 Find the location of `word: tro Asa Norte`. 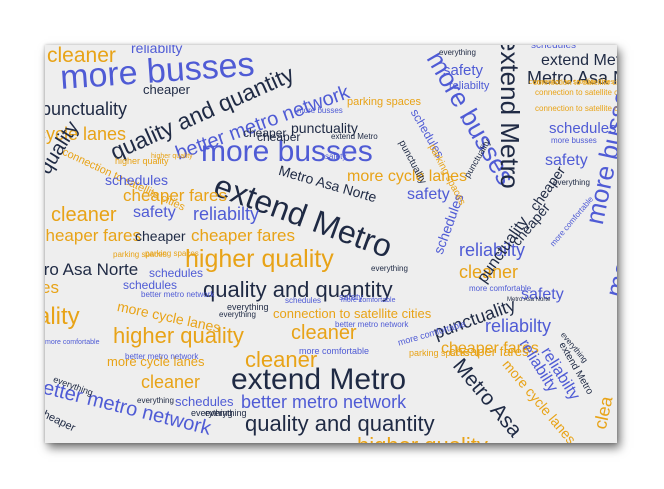

word: tro Asa Norte is located at coordinates (92, 269).